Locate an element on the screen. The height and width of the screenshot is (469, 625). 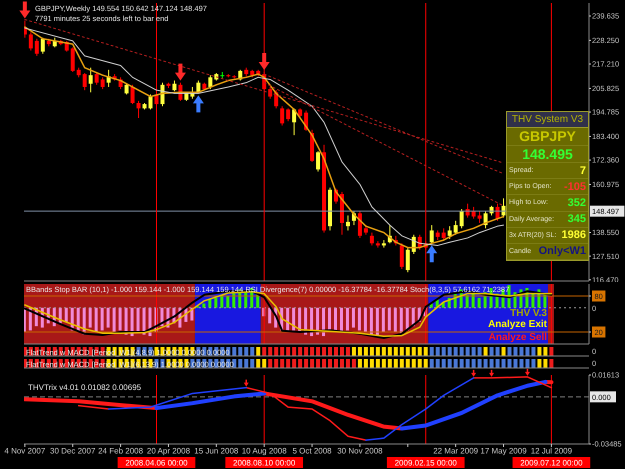
annotation: Analyze Sell is located at coordinates (517, 337).